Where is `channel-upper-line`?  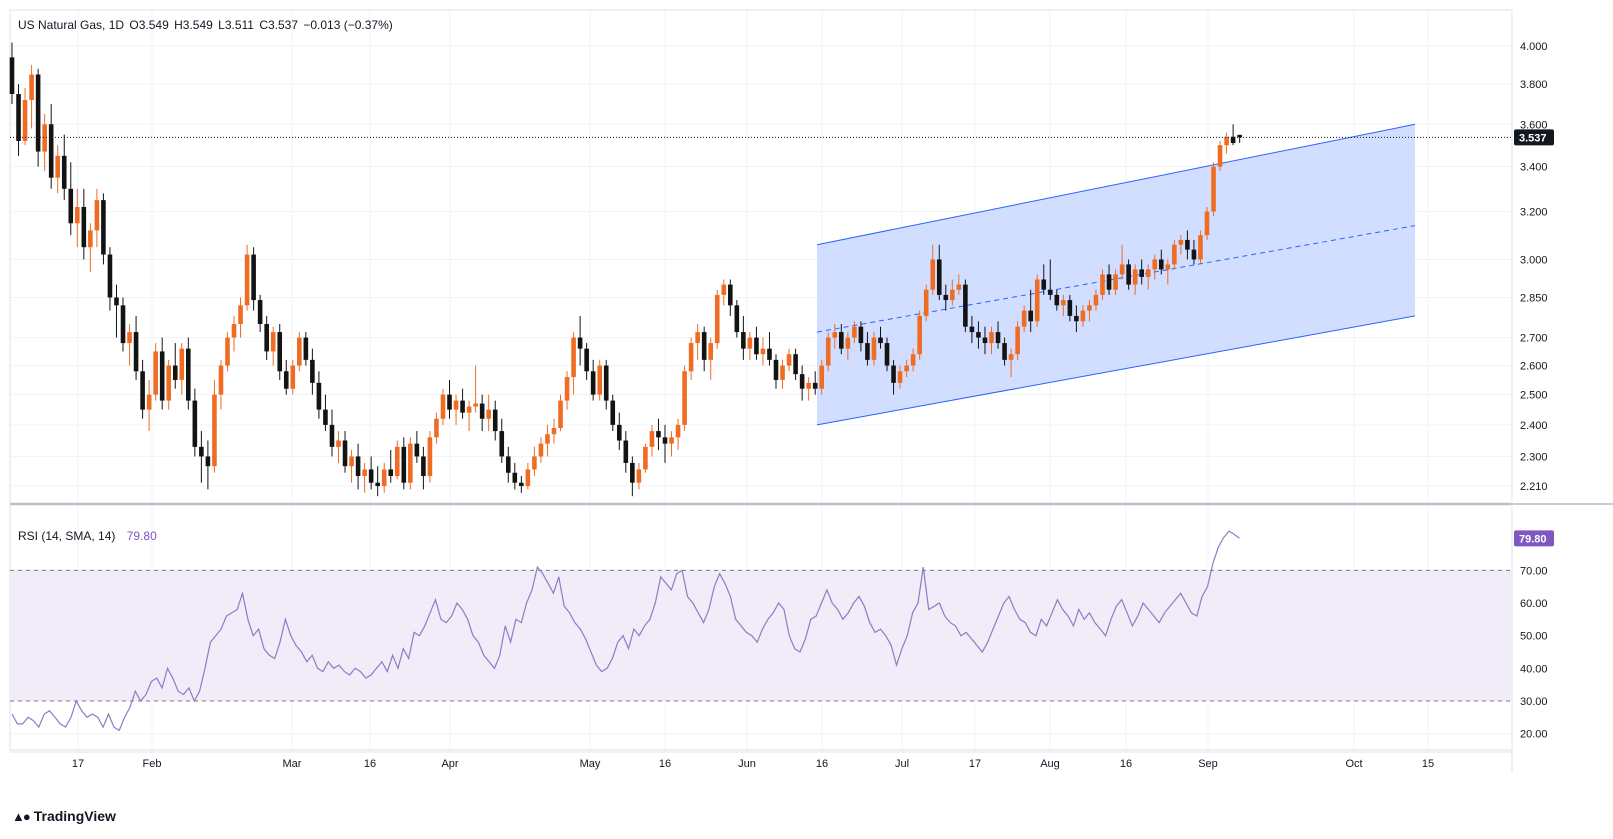 channel-upper-line is located at coordinates (1116, 184).